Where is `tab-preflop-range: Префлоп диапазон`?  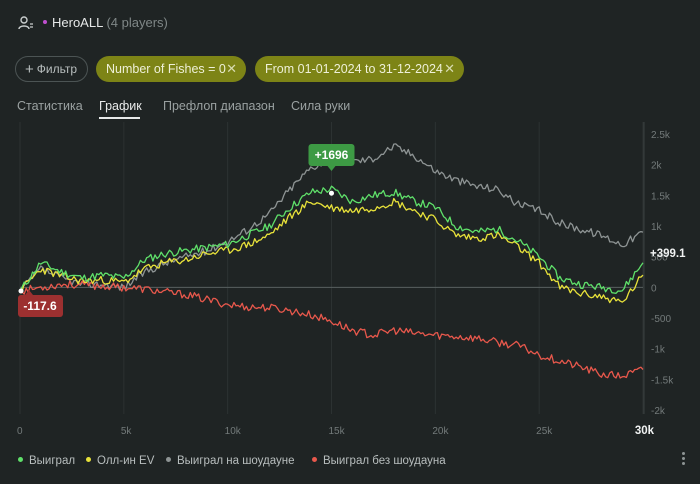
tab-preflop-range: Префлоп диапазон is located at coordinates (219, 106).